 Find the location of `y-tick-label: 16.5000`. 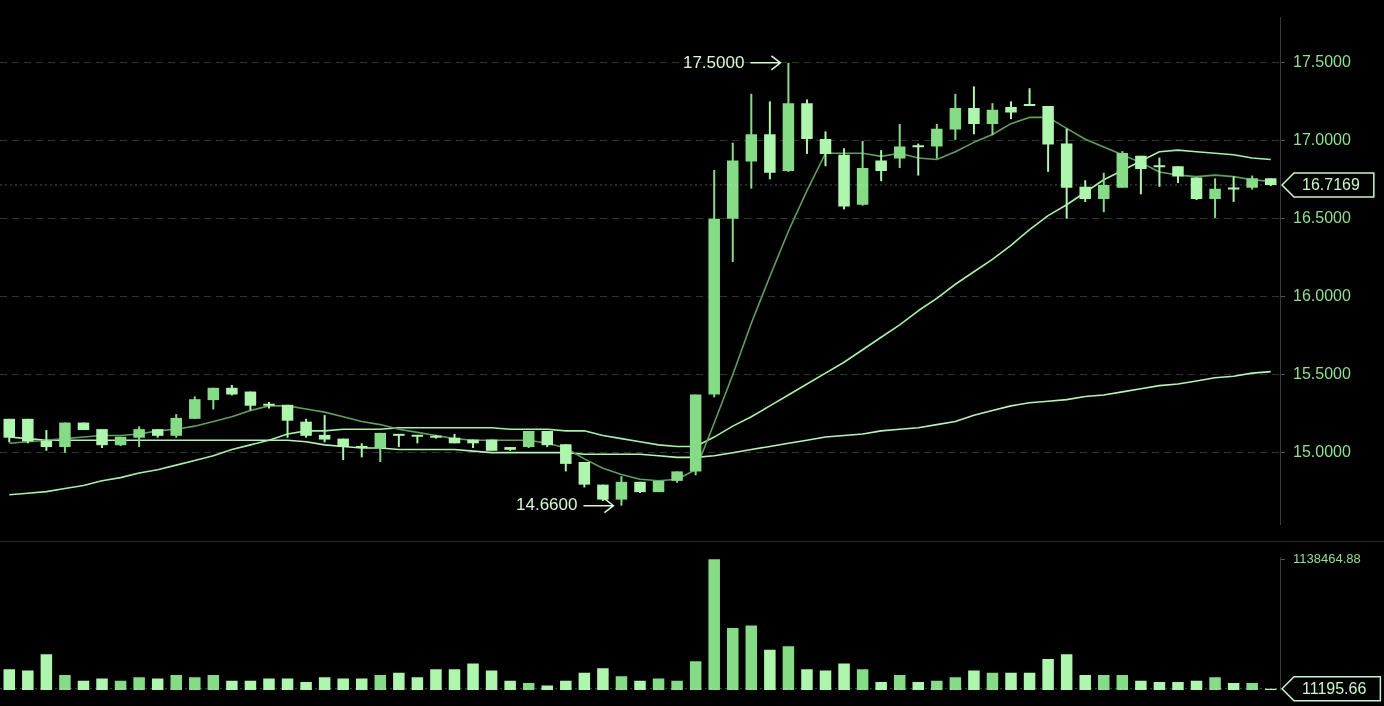

y-tick-label: 16.5000 is located at coordinates (1322, 218).